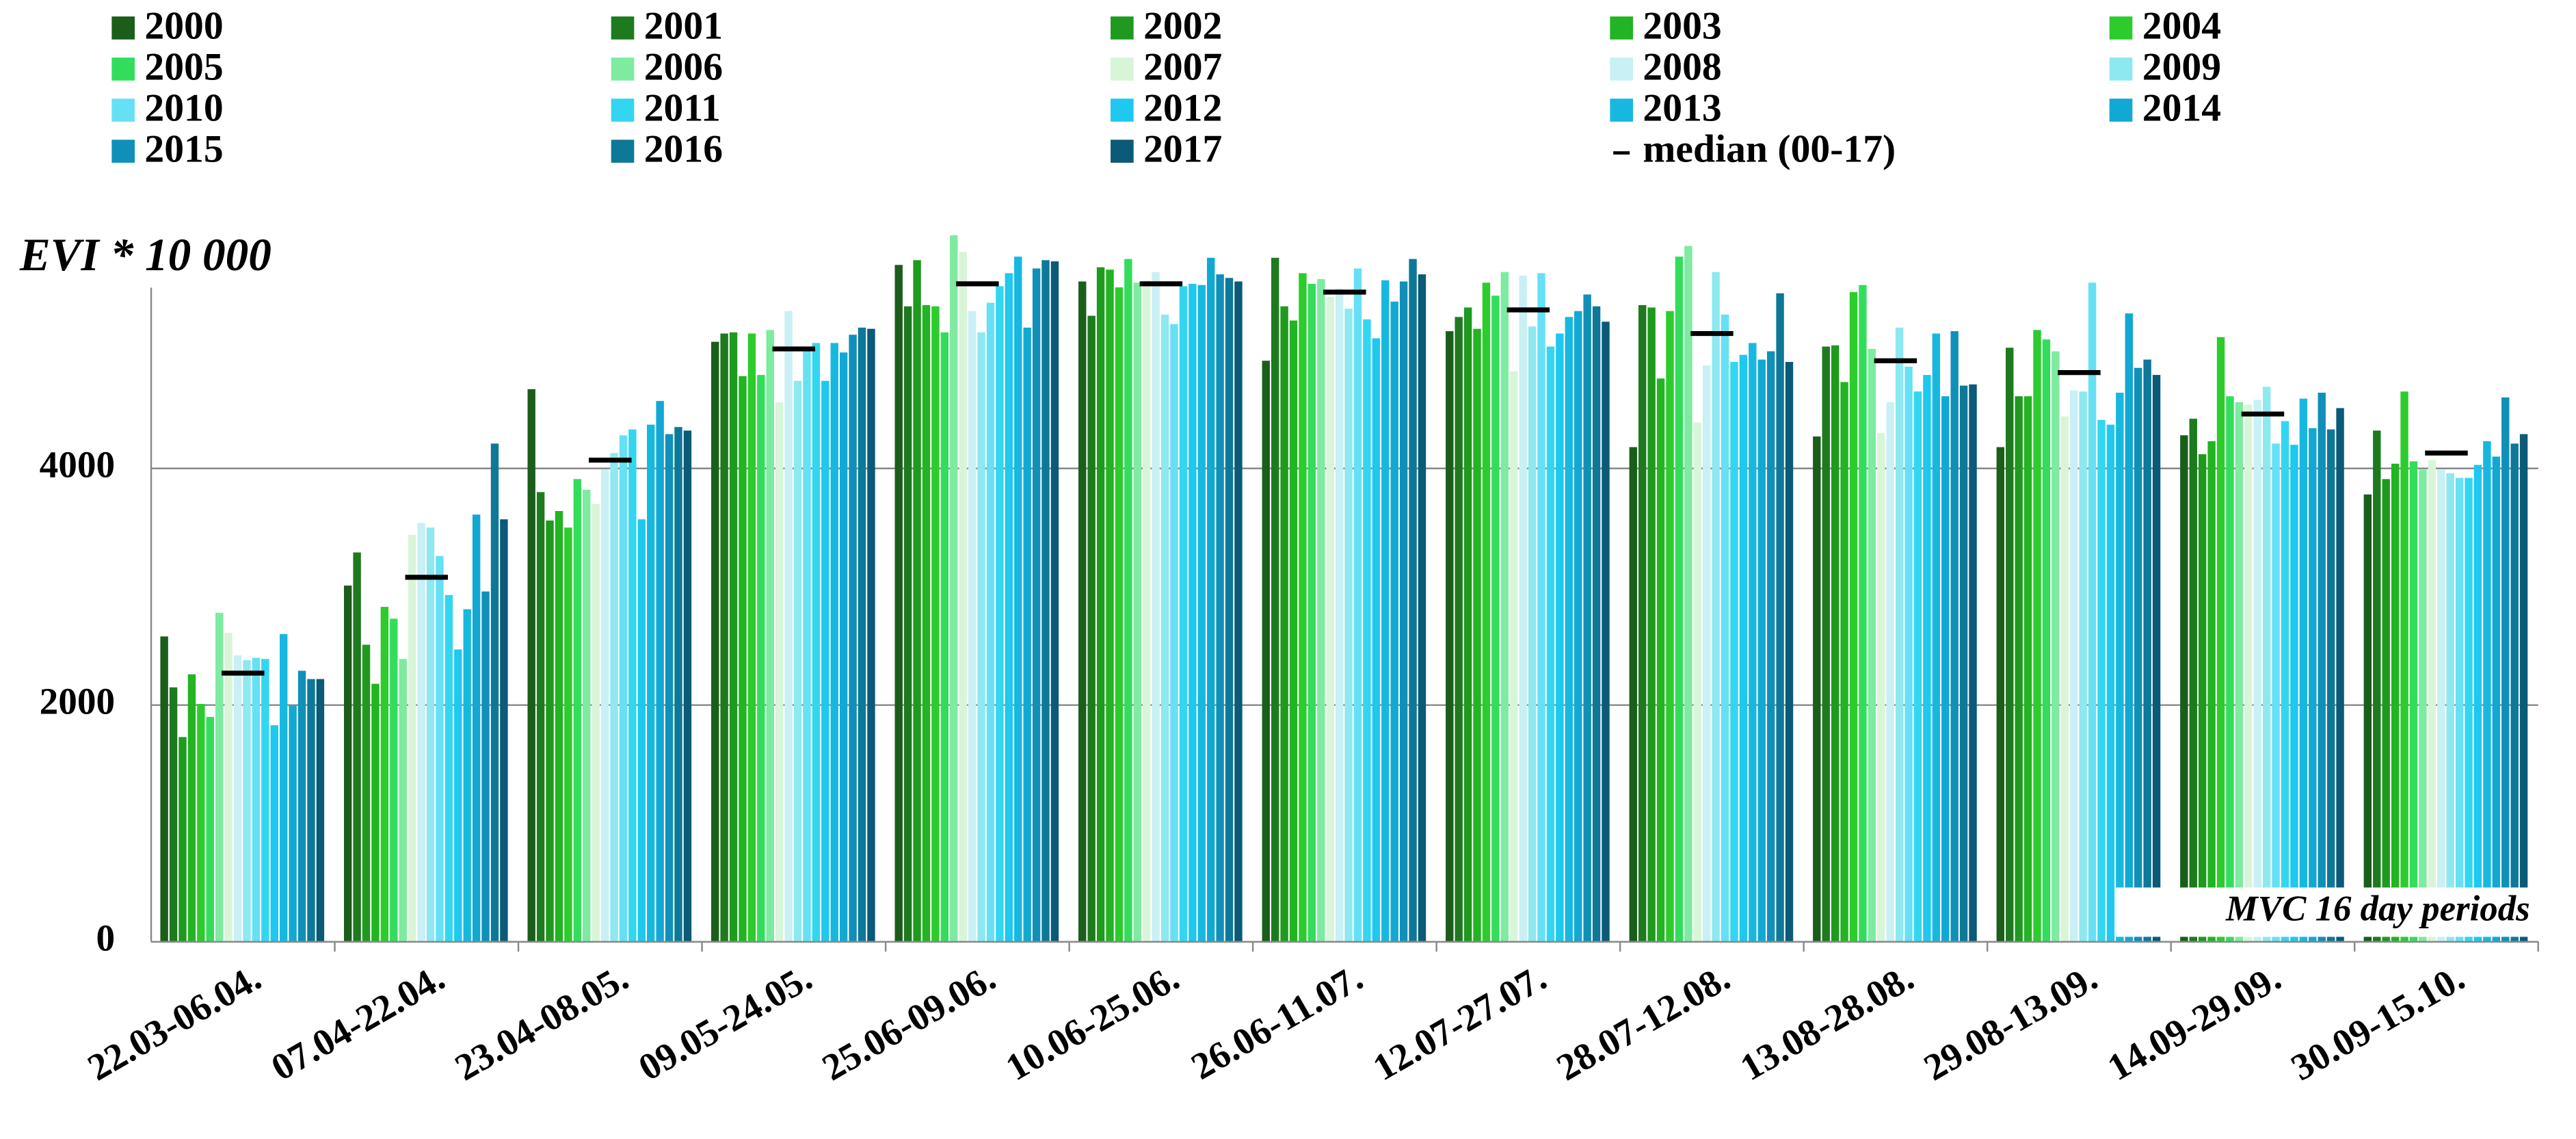 Image resolution: width=2576 pixels, height=1139 pixels. What do you see at coordinates (1827, 1022) in the screenshot?
I see `x-tick-label: 13.08-28.08.` at bounding box center [1827, 1022].